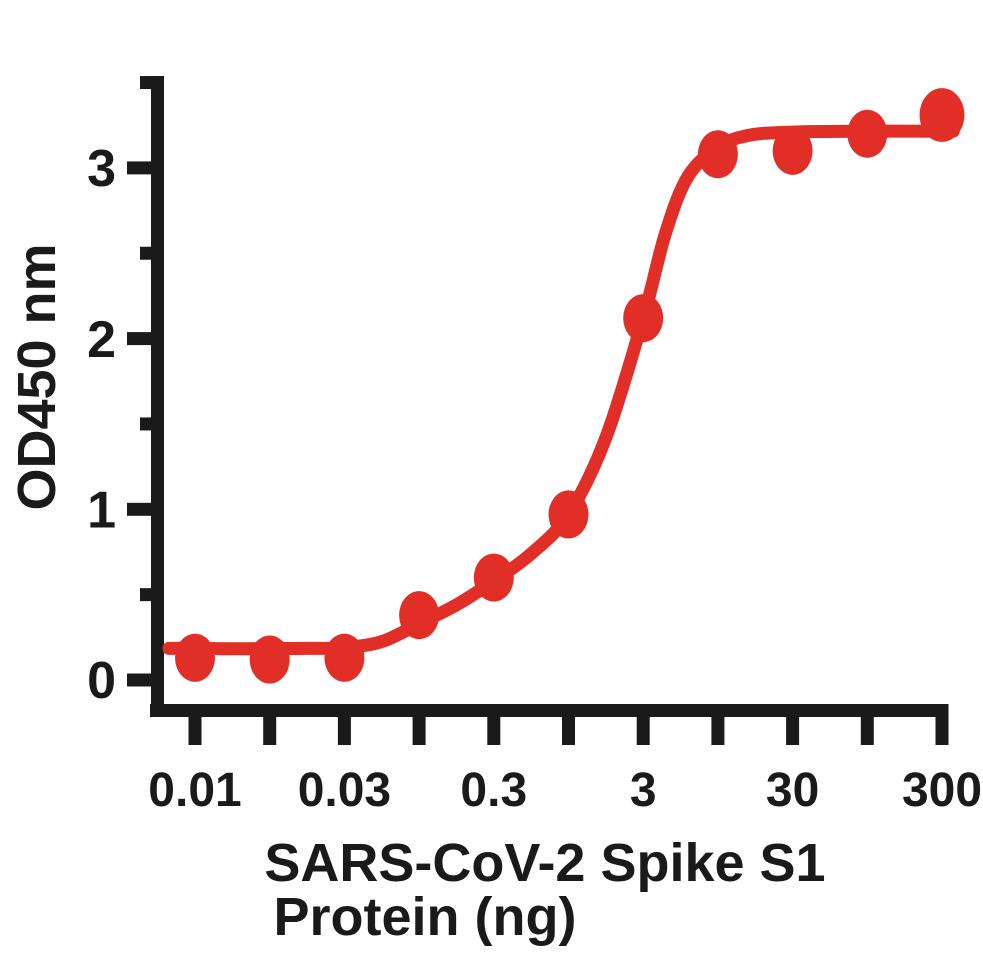  Describe the element at coordinates (157, 393) in the screenshot. I see `y-axis-line` at that location.